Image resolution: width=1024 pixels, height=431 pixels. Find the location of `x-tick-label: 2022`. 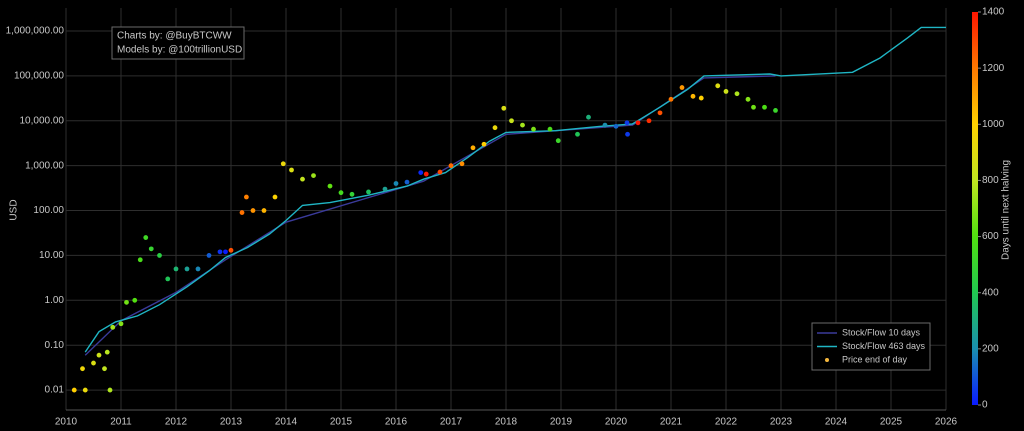

x-tick-label: 2022 is located at coordinates (726, 422).